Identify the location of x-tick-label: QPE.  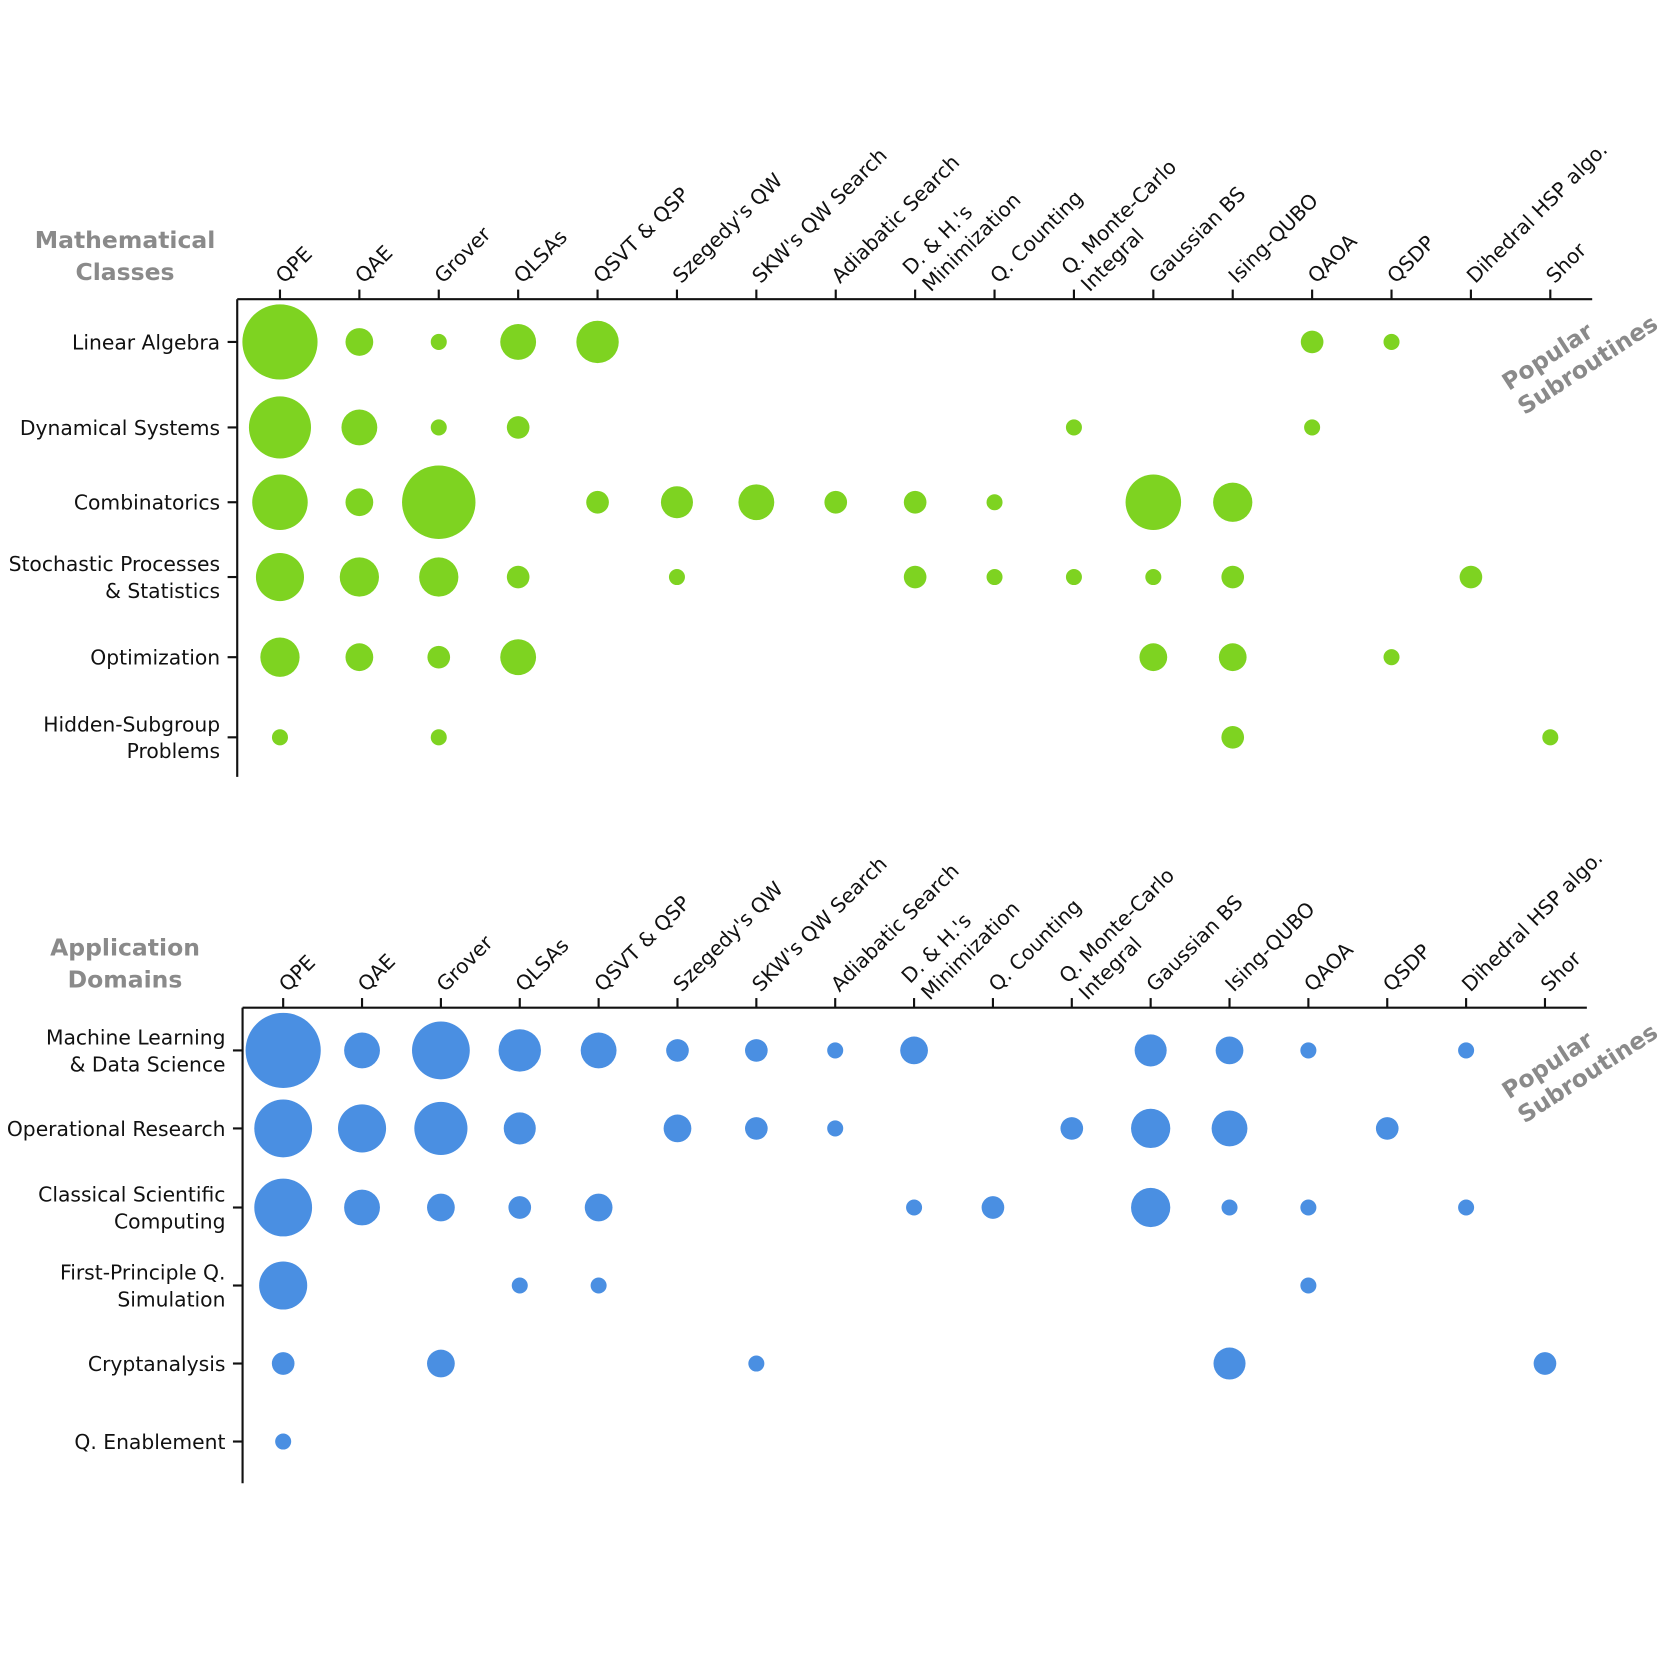
(294, 265).